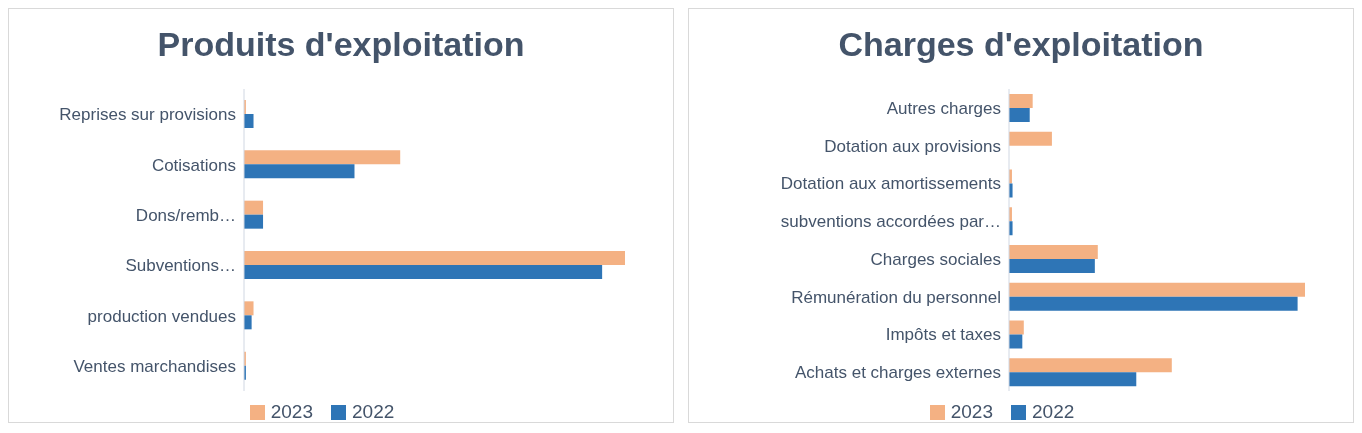 This screenshot has height=433, width=1362. Describe the element at coordinates (193, 165) in the screenshot. I see `y-tick-label: Cotisations` at that location.